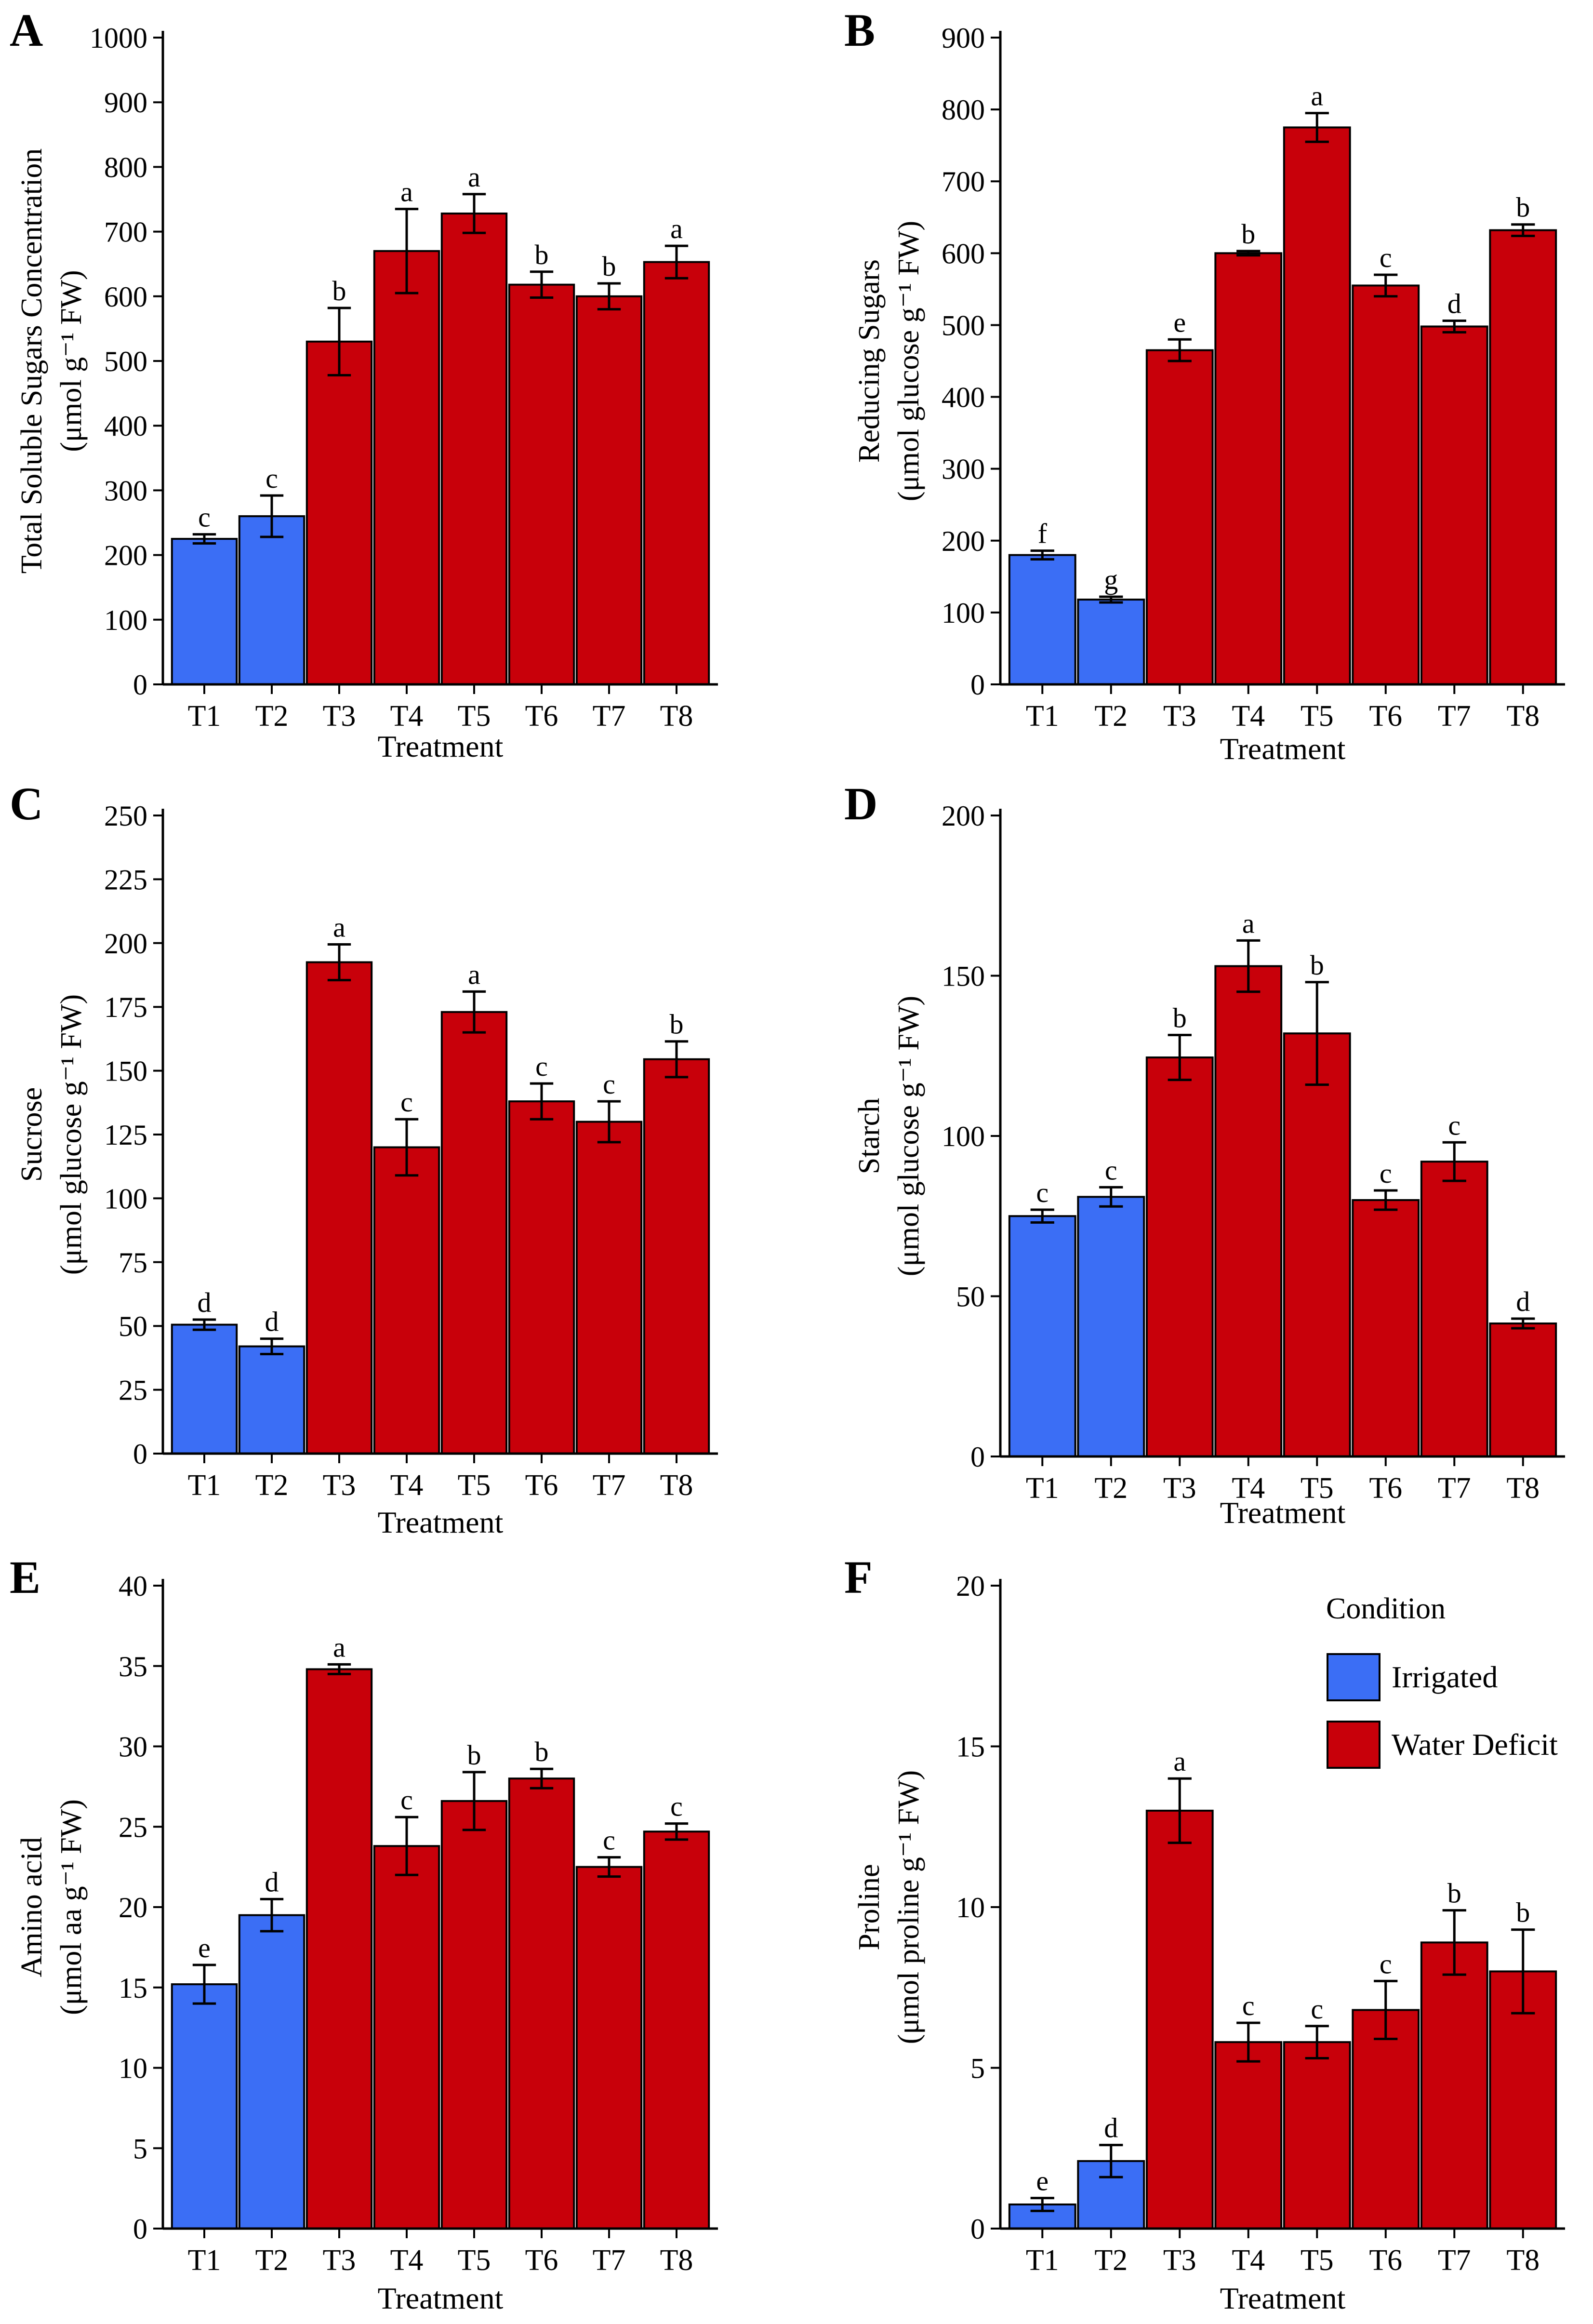 The width and height of the screenshot is (1593, 2324). What do you see at coordinates (970, 1586) in the screenshot?
I see `y-tick-label: 20` at bounding box center [970, 1586].